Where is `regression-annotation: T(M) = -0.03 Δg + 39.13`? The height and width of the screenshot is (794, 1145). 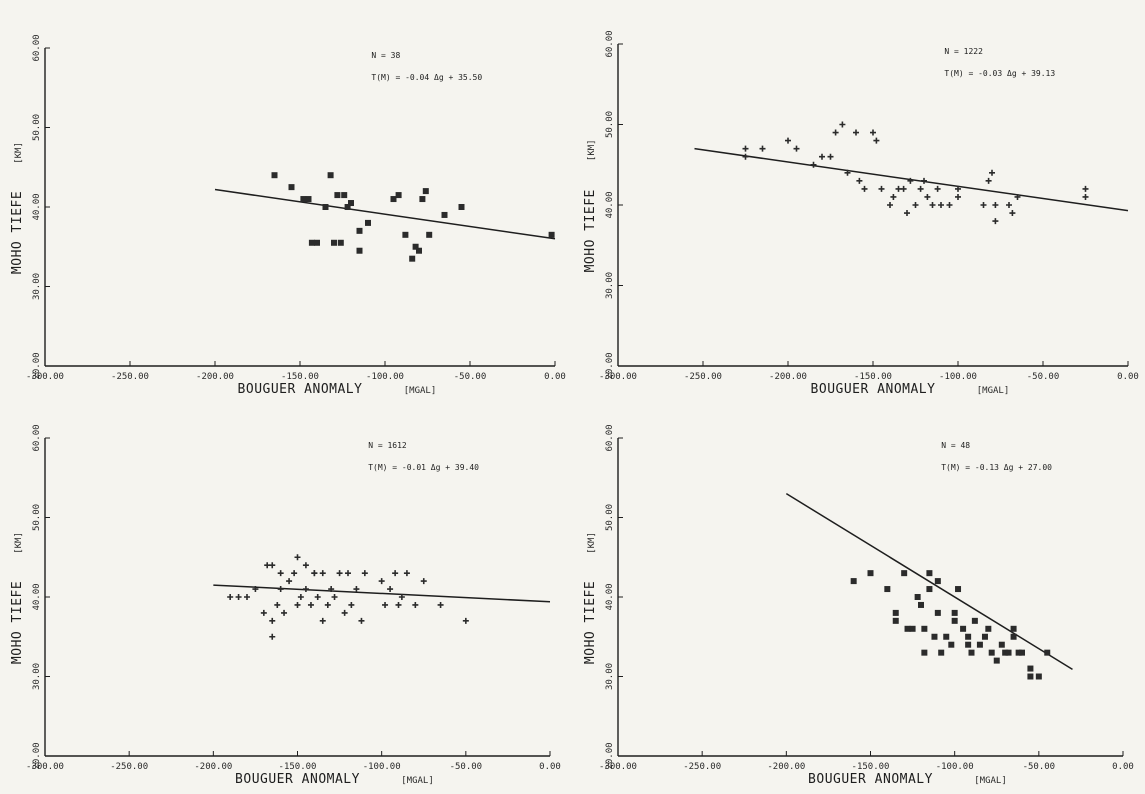 regression-annotation: T(M) = -0.03 Δg + 39.13 is located at coordinates (999, 73).